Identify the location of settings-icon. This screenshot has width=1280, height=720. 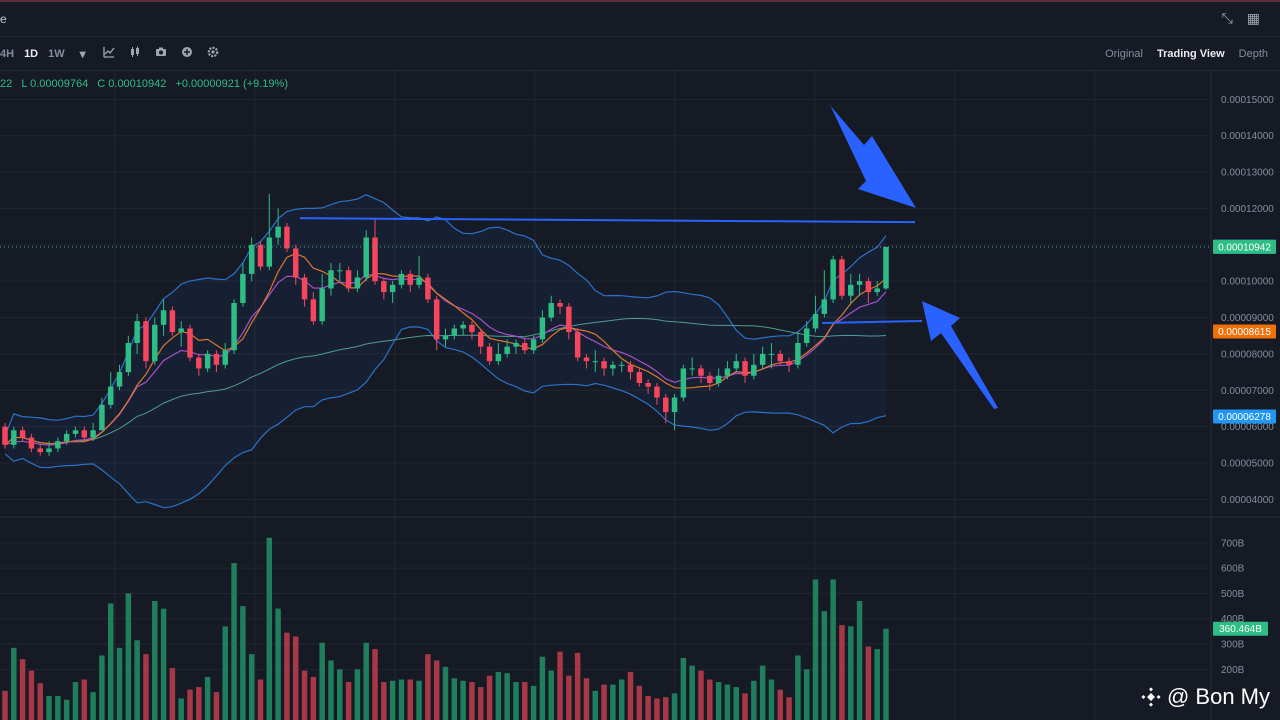
(213, 53).